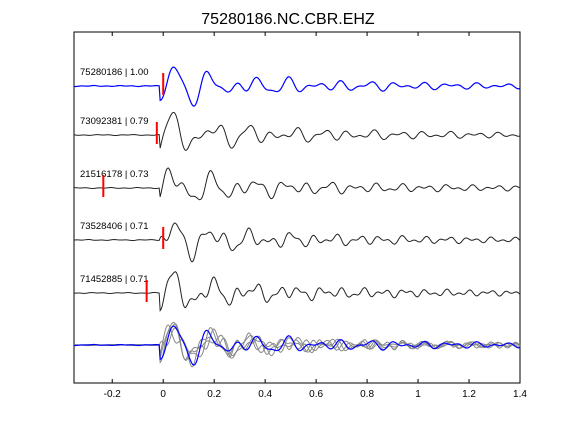 This screenshot has height=432, width=576. What do you see at coordinates (297, 345) in the screenshot?
I see `overlay-reference-trace-line` at bounding box center [297, 345].